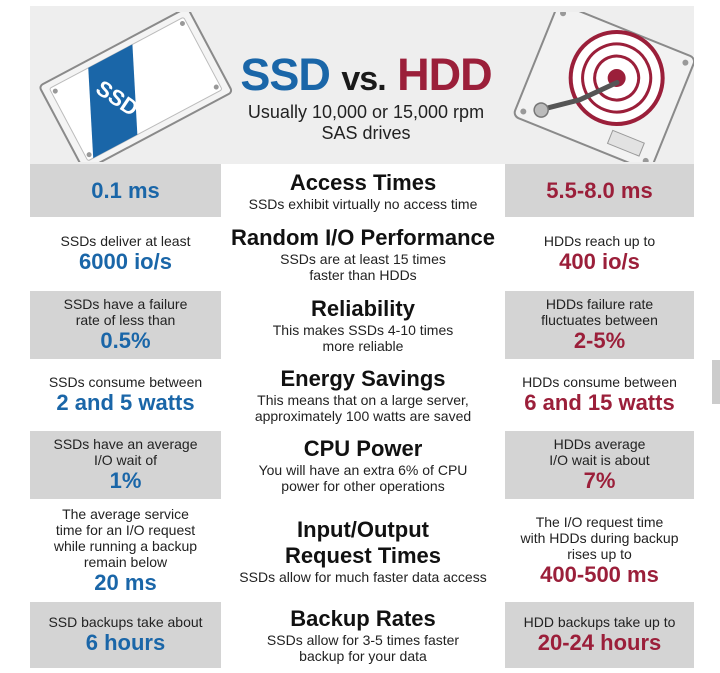 Image resolution: width=720 pixels, height=673 pixels. I want to click on hdd-description: fluctuates between, so click(599, 320).